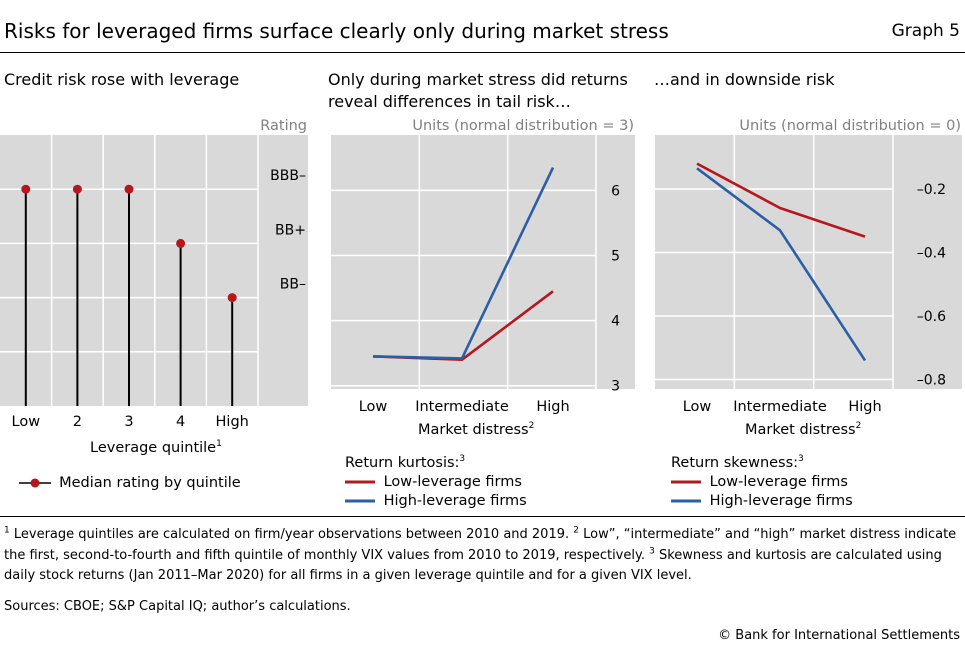 The height and width of the screenshot is (655, 965). Describe the element at coordinates (35, 482) in the screenshot. I see `legend-lollipop-marker` at that location.